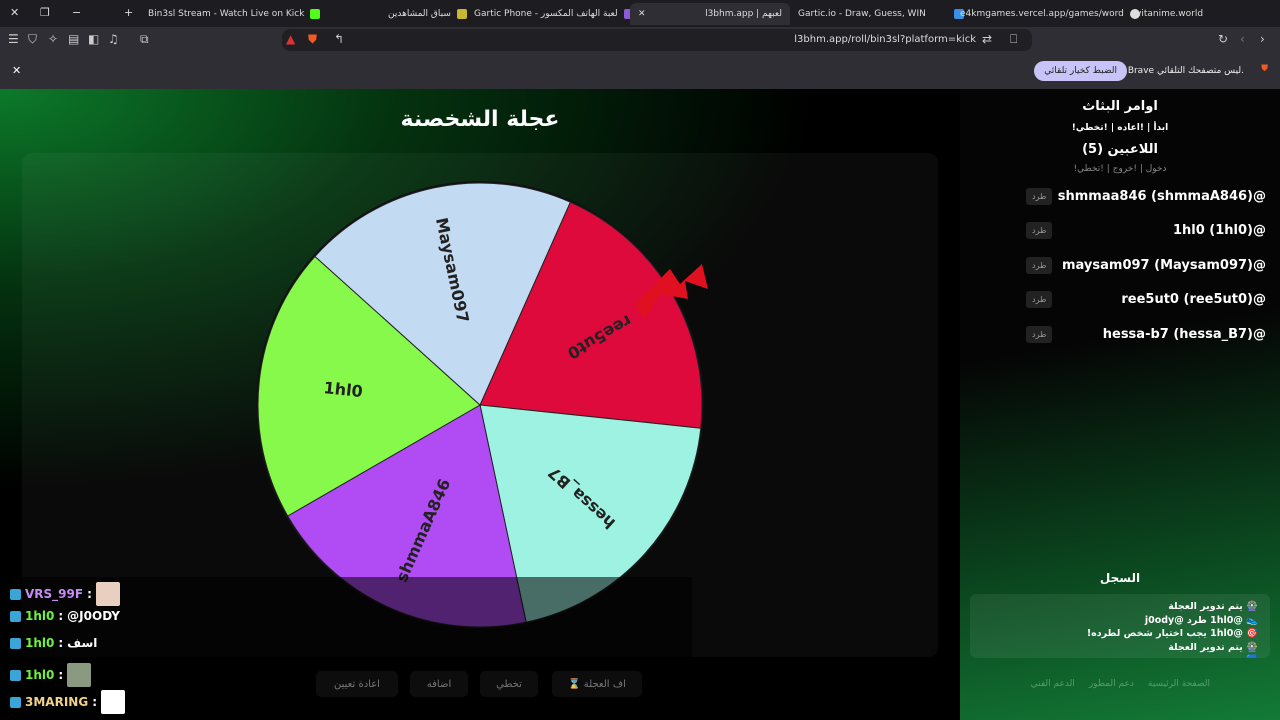  Describe the element at coordinates (1161, 196) in the screenshot. I see `player-name: shmmaa846 (shmmaA846)@` at that location.